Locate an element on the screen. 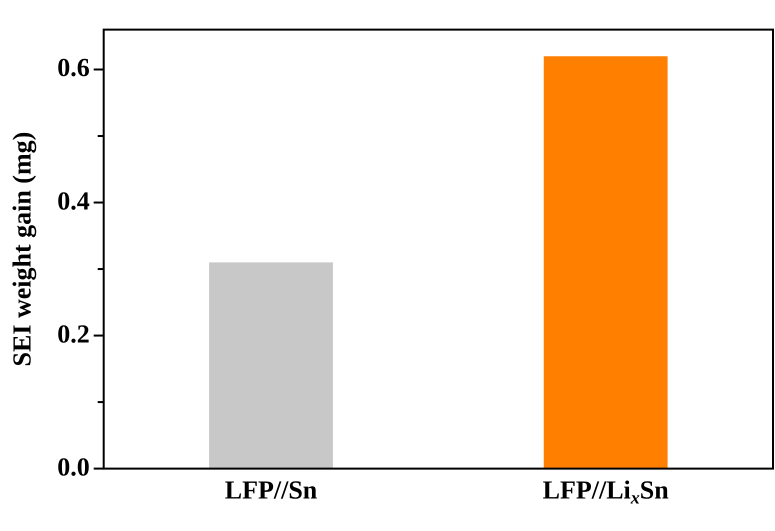 The height and width of the screenshot is (531, 775). y-tick-label: 0.6 is located at coordinates (73, 67).